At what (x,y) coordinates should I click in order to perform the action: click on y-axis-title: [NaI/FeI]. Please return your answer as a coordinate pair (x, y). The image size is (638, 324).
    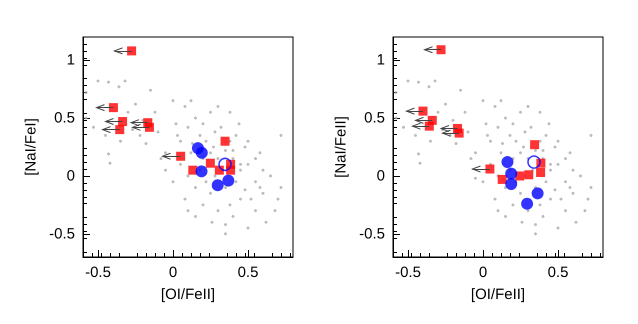
    Looking at the image, I should click on (31, 147).